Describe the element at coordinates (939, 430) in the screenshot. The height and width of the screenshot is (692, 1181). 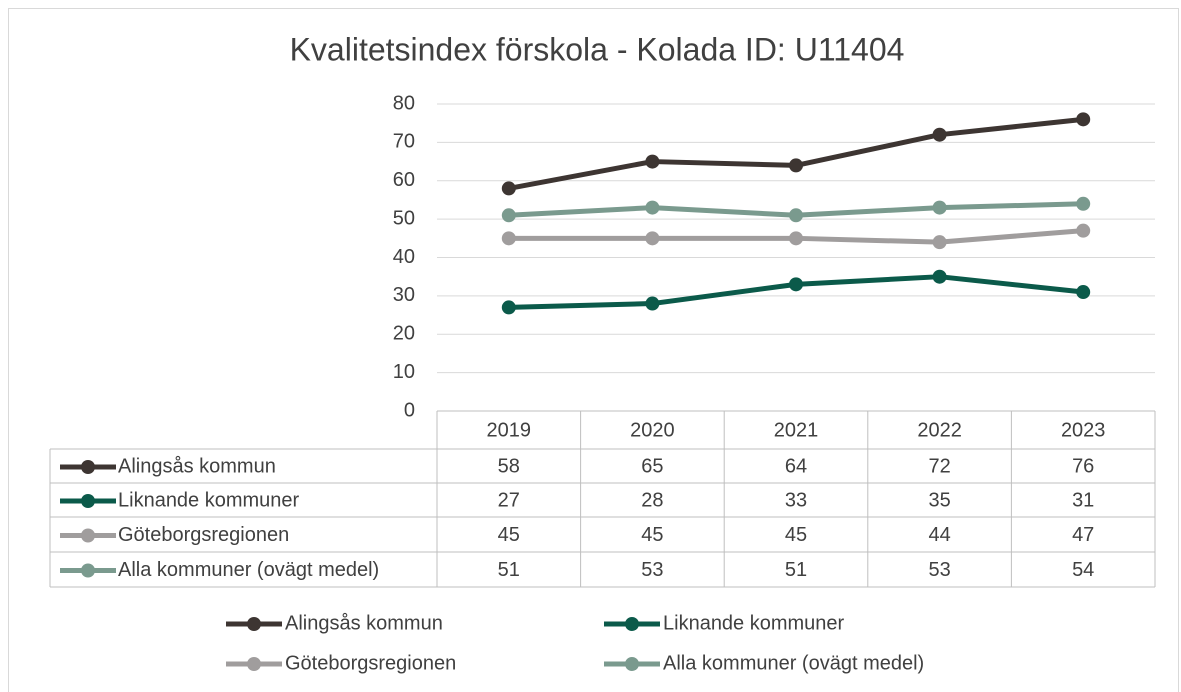
I see `table-header: 2022` at that location.